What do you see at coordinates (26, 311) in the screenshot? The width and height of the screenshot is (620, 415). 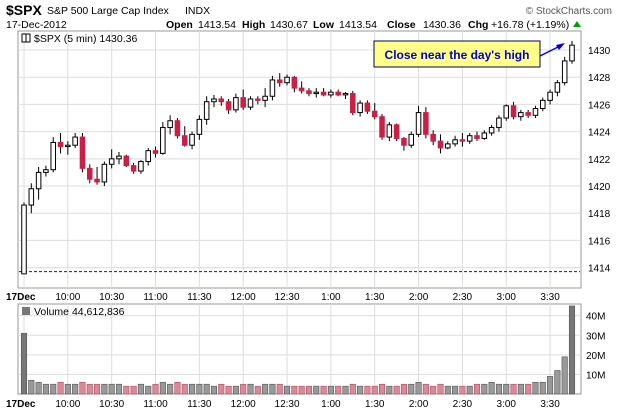 I see `volume-legend-swatch` at bounding box center [26, 311].